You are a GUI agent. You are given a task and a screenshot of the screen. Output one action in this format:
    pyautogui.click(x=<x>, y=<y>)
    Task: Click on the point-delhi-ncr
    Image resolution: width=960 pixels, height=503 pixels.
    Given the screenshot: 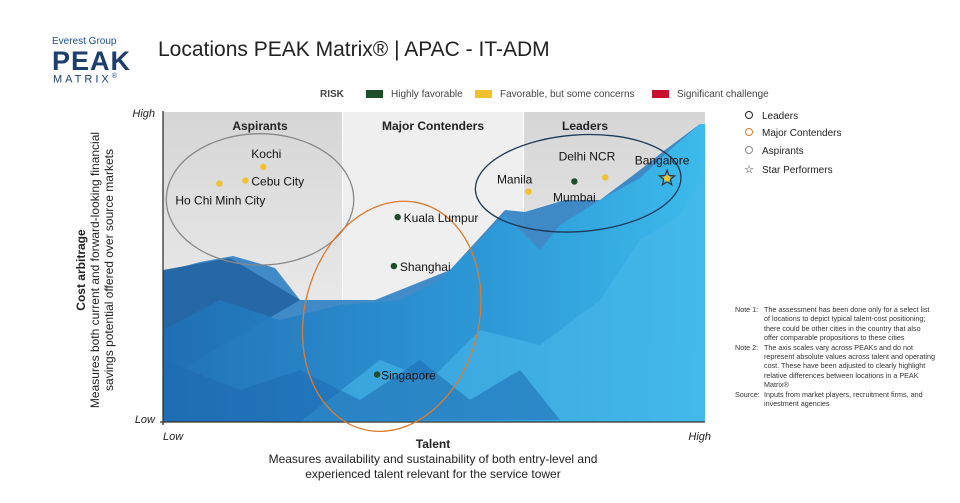 What is the action you would take?
    pyautogui.click(x=605, y=177)
    